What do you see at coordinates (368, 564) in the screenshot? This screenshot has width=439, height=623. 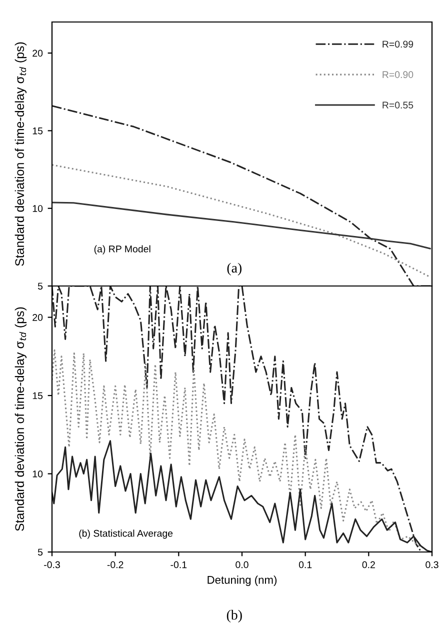 I see `x-tick-label: 0.2` at bounding box center [368, 564].